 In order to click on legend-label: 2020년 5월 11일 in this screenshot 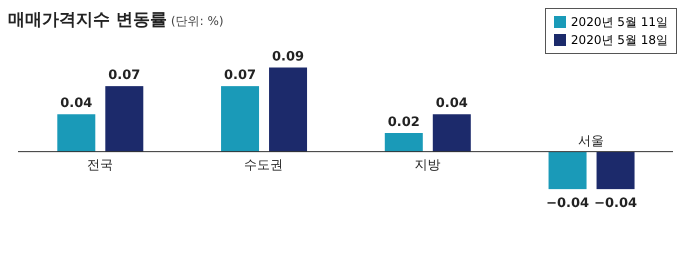, I will do `click(619, 22)`.